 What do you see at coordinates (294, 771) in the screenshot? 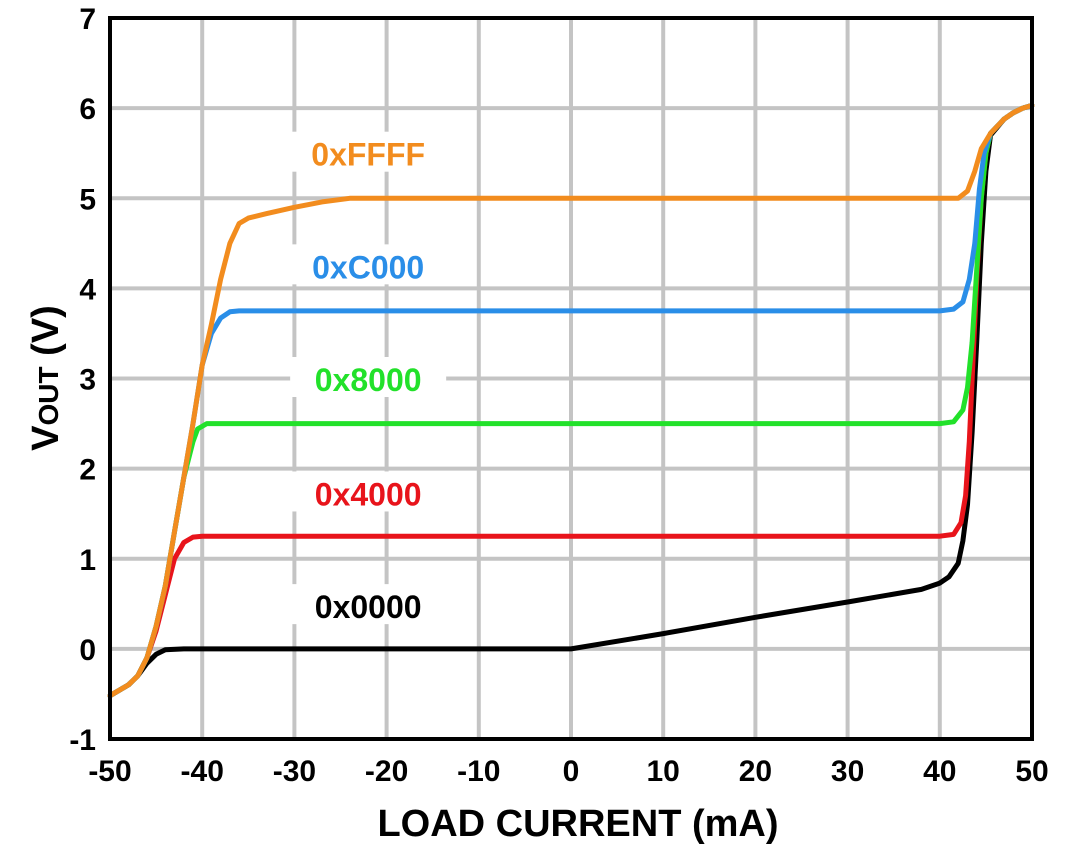
I see `x-tick-label: -30` at bounding box center [294, 771].